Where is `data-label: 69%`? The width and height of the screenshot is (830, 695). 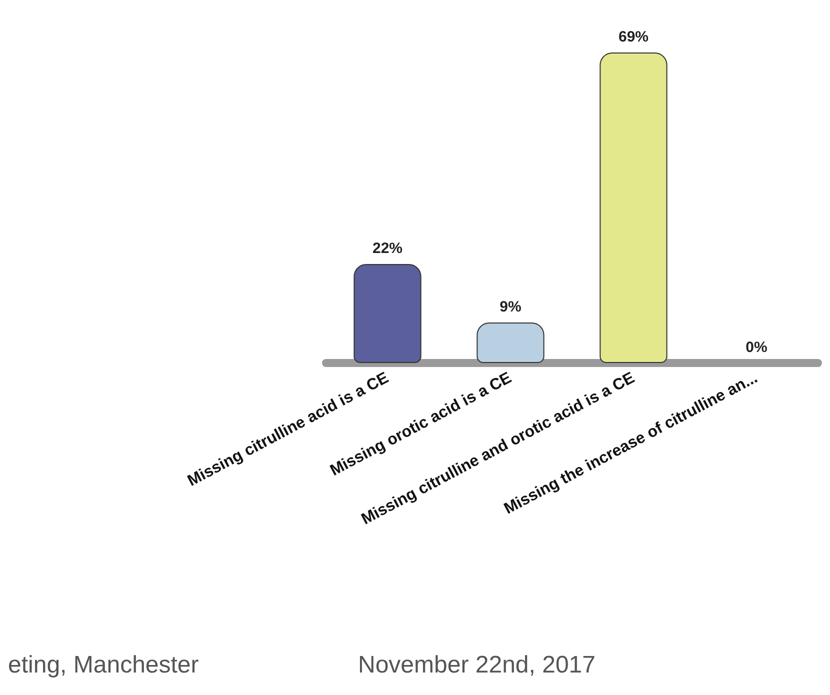 data-label: 69% is located at coordinates (633, 37).